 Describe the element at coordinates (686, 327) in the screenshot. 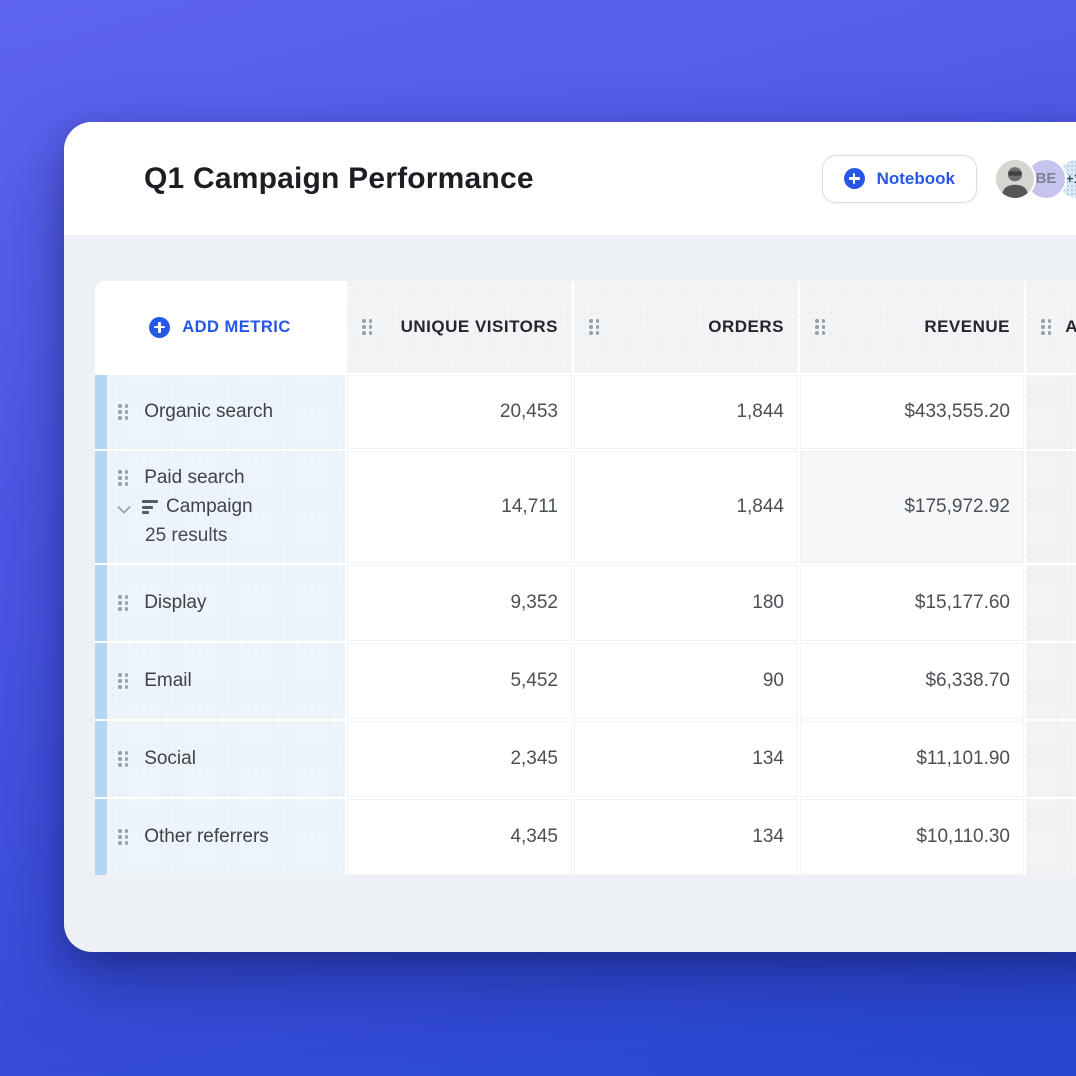

I see `column-header-orders: ORDERS` at that location.